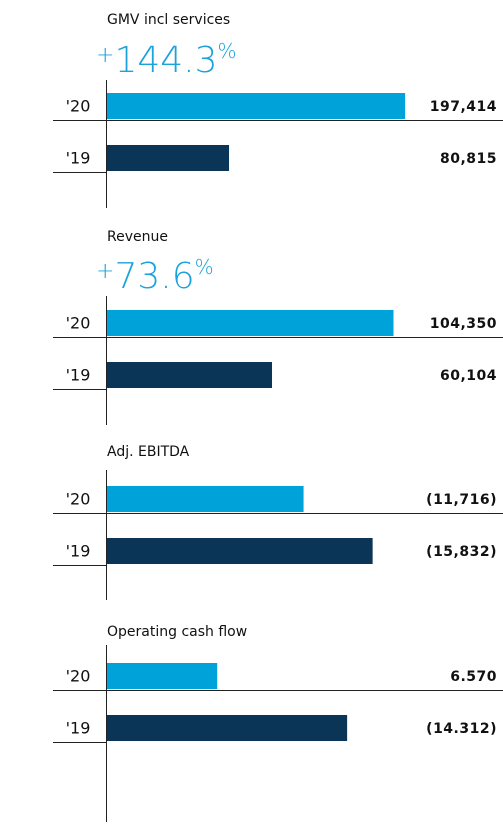 The width and height of the screenshot is (503, 825). What do you see at coordinates (461, 552) in the screenshot?
I see `value-label: (15,832)` at bounding box center [461, 552].